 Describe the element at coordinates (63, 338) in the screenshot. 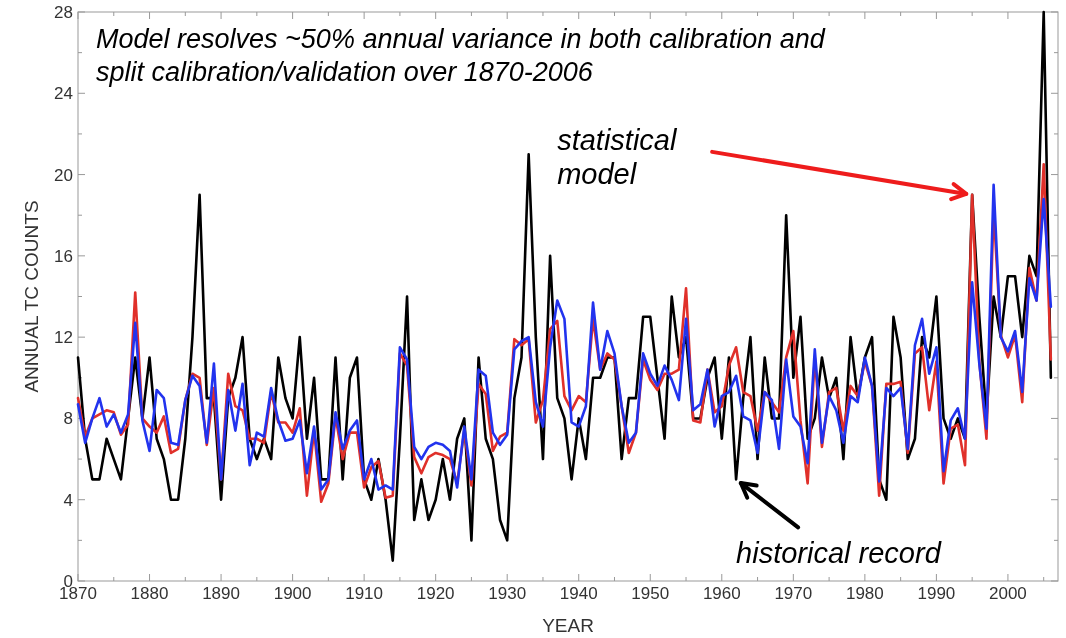

I see `y-tick-label: 12` at that location.